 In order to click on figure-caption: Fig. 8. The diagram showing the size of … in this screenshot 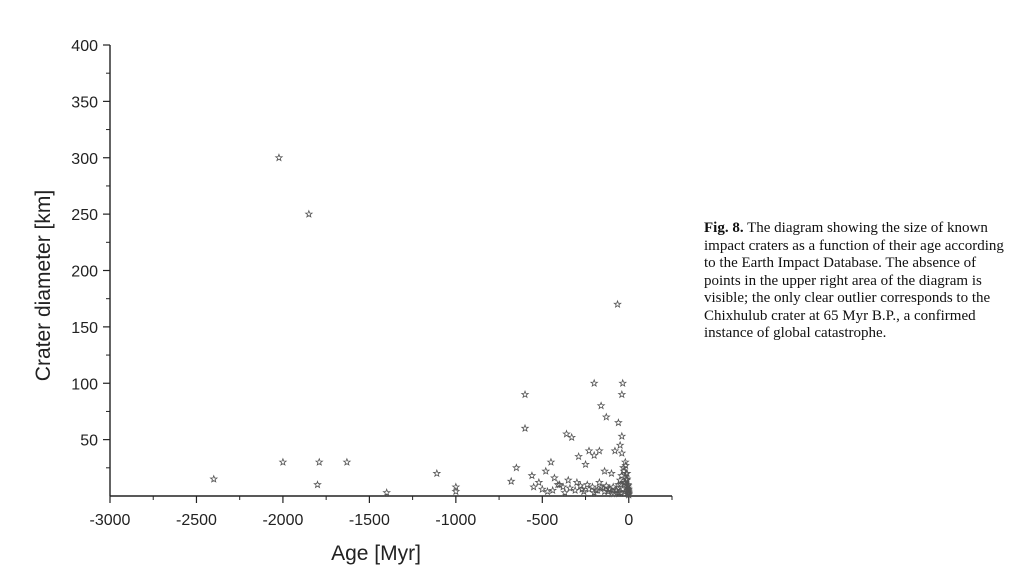, I will do `click(854, 281)`.